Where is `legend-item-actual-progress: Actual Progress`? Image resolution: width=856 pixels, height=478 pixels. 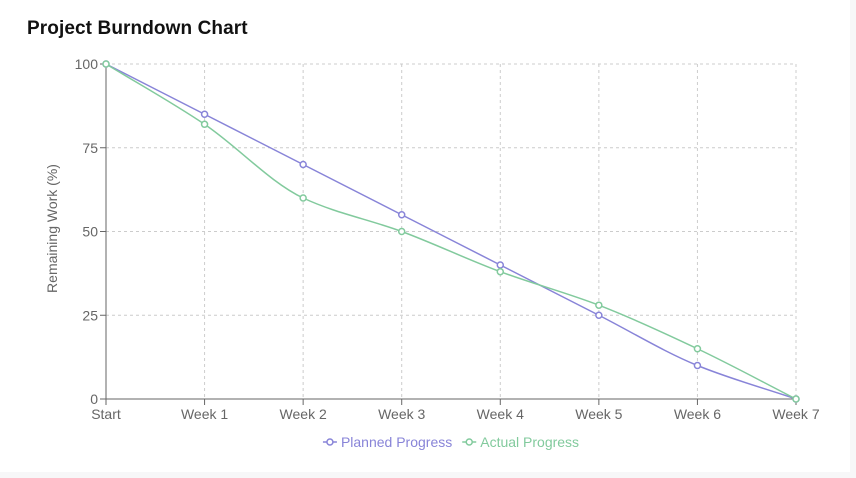
legend-item-actual-progress: Actual Progress is located at coordinates (520, 442).